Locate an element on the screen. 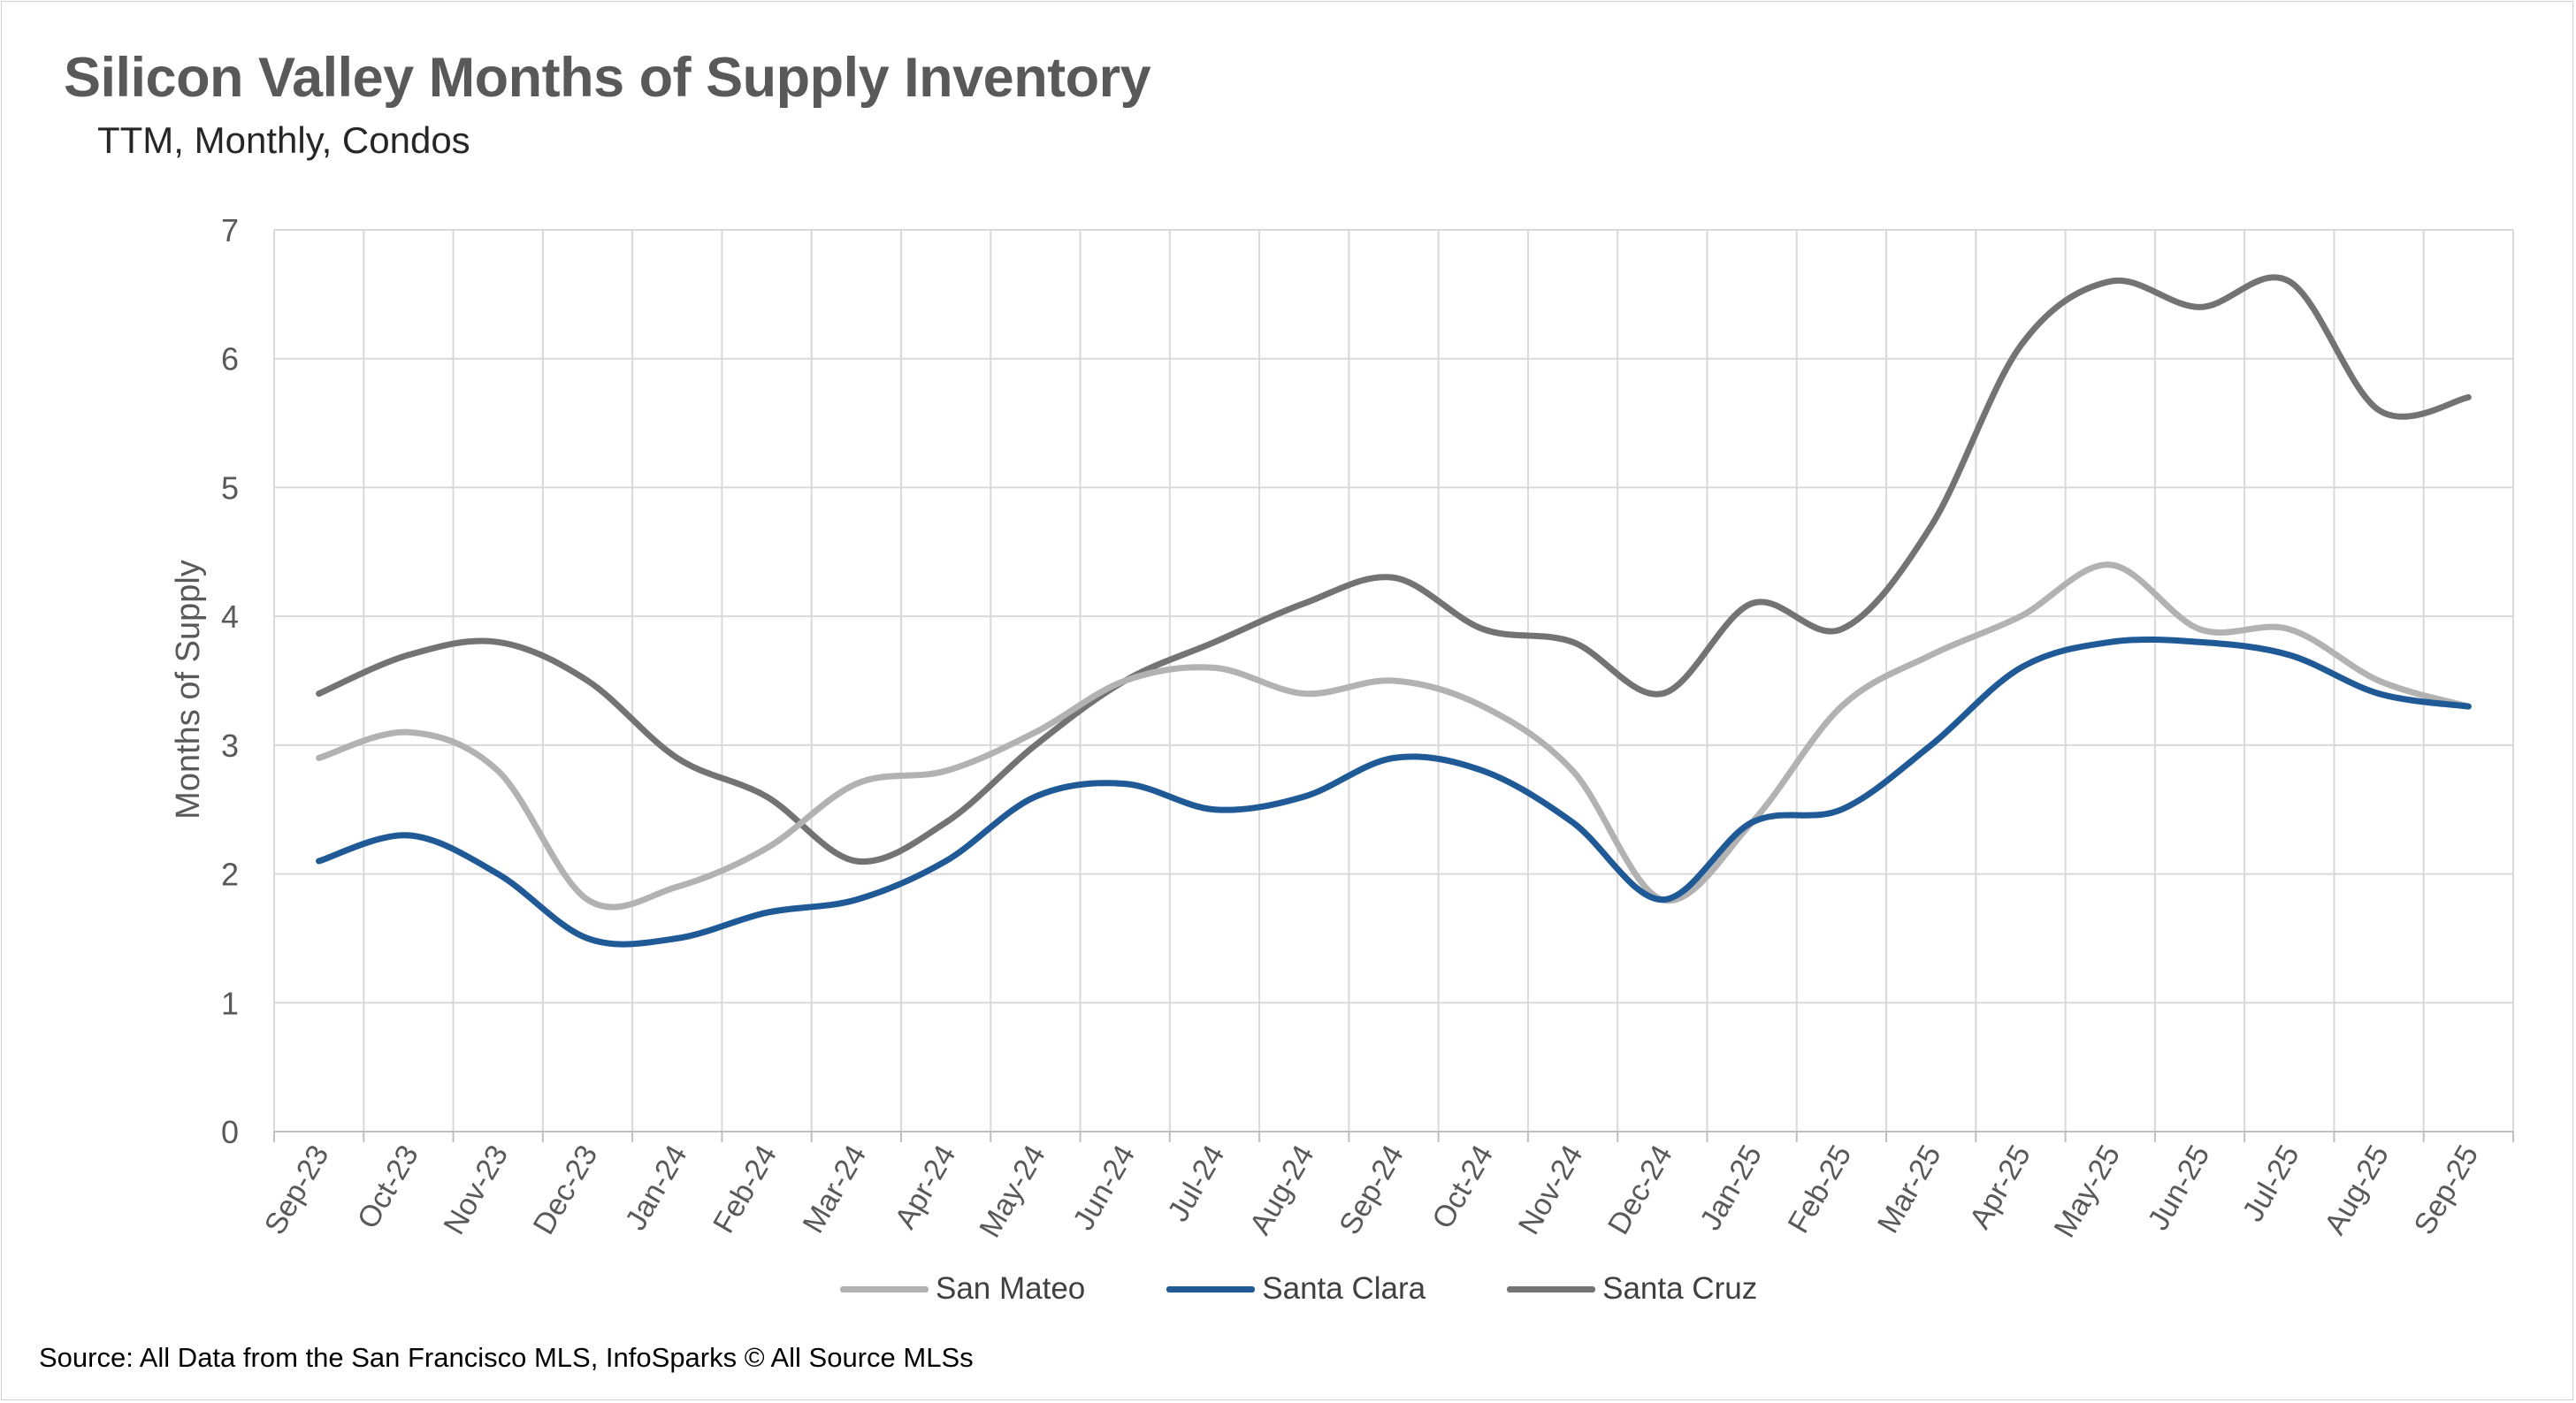  x-tick-label: Jun-24 is located at coordinates (1104, 1188).